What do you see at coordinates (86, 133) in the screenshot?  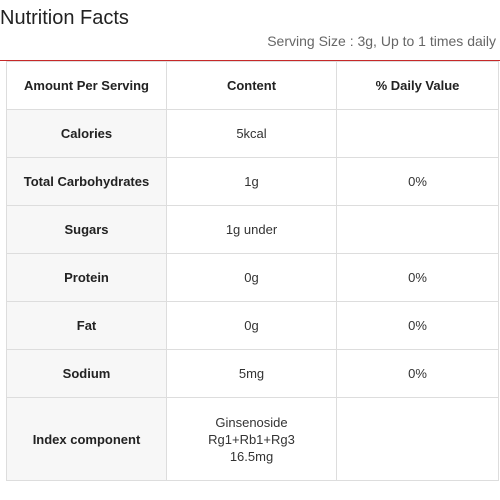 I see `row-label: Calories` at bounding box center [86, 133].